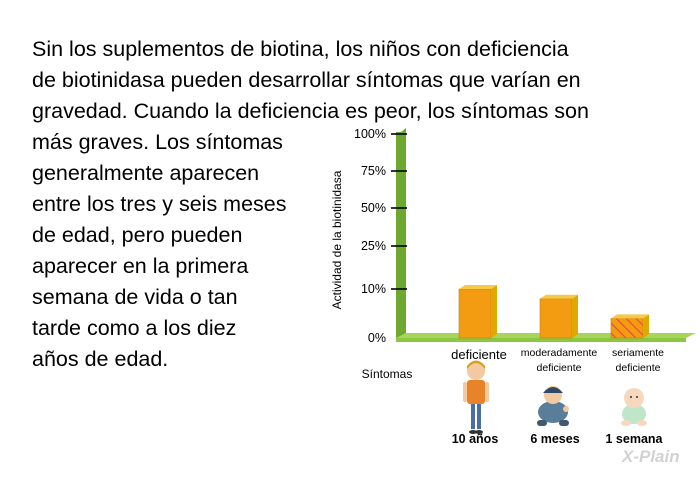 This screenshot has height=480, width=700. What do you see at coordinates (553, 390) in the screenshot?
I see `cap` at bounding box center [553, 390].